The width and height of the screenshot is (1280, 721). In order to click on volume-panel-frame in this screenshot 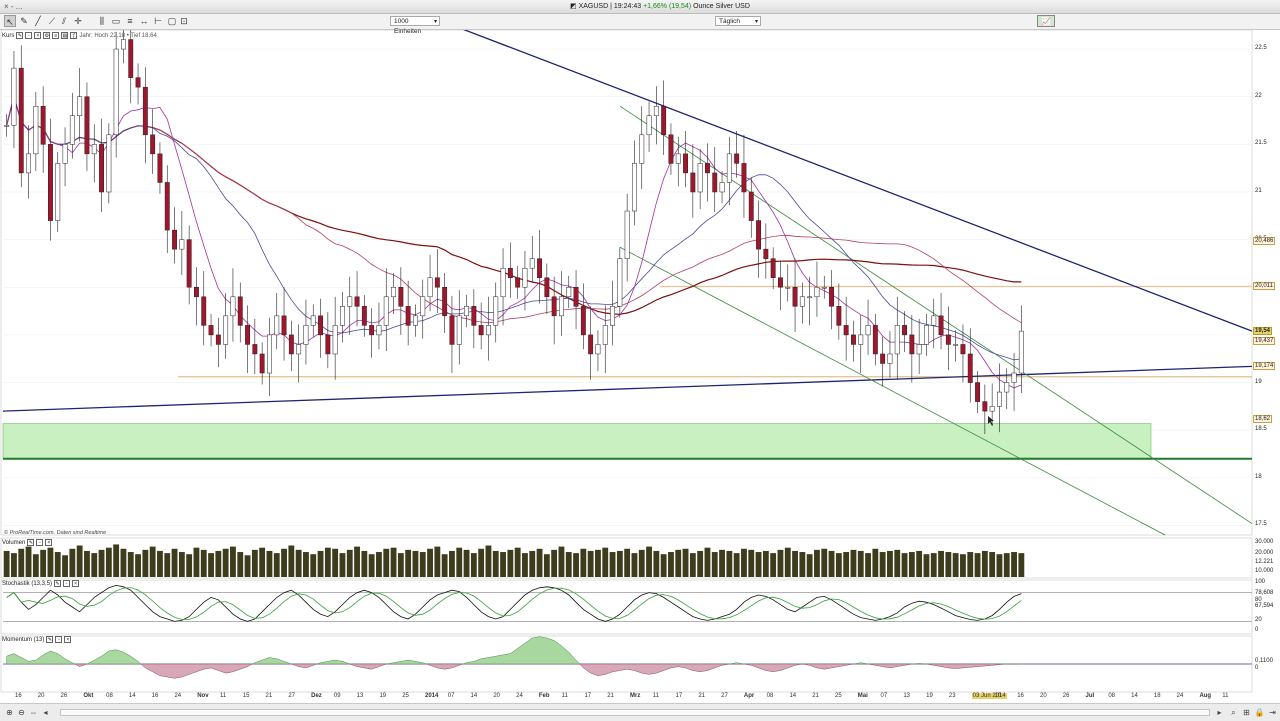, I will do `click(626, 558)`.